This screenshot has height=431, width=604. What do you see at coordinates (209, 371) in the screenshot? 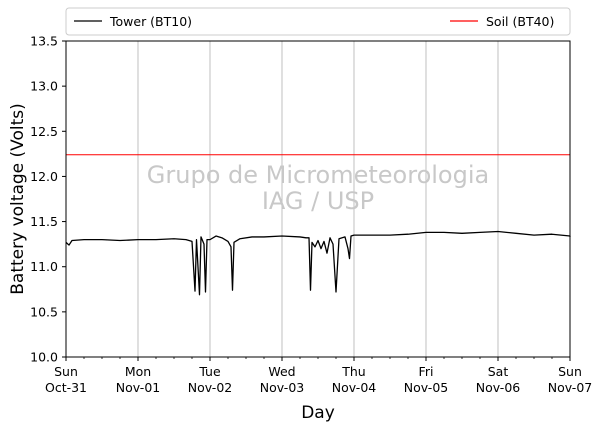
I see `x-tick-label-day: Tue` at bounding box center [209, 371].